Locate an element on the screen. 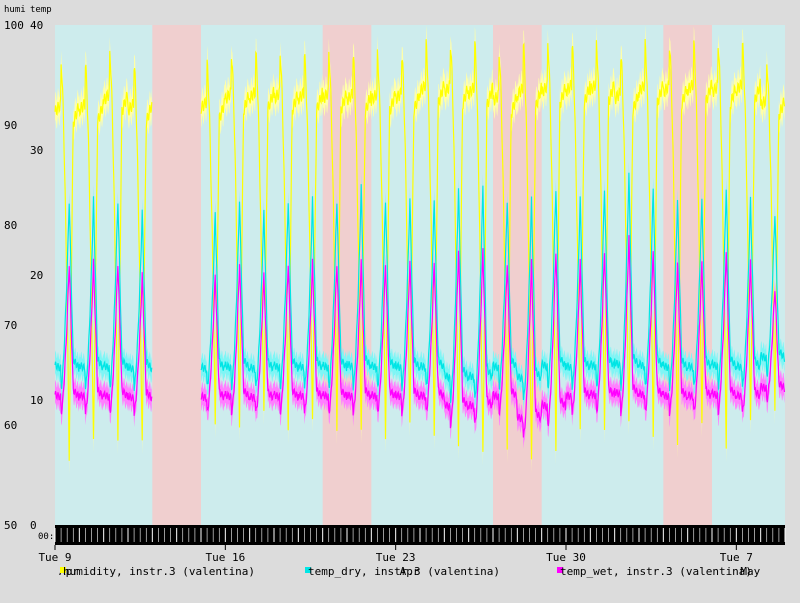 The image size is (800, 603). series-2-range-band is located at coordinates (103, 294).